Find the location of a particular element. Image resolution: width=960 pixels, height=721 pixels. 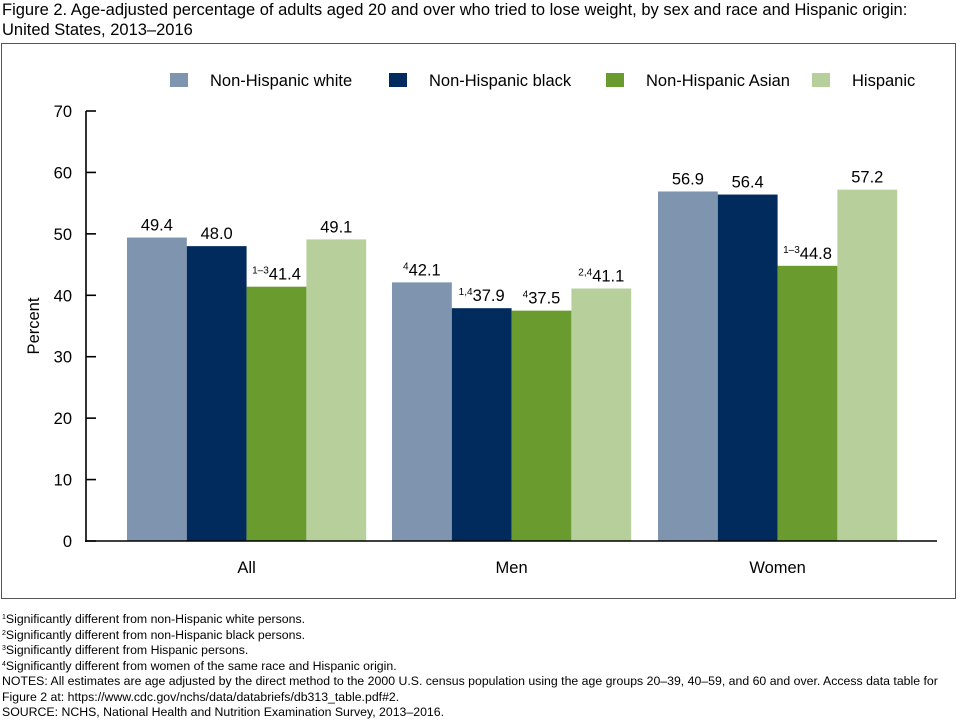

bar-group-men: 442.11,437.9 437.52,441.1 is located at coordinates (512, 401).